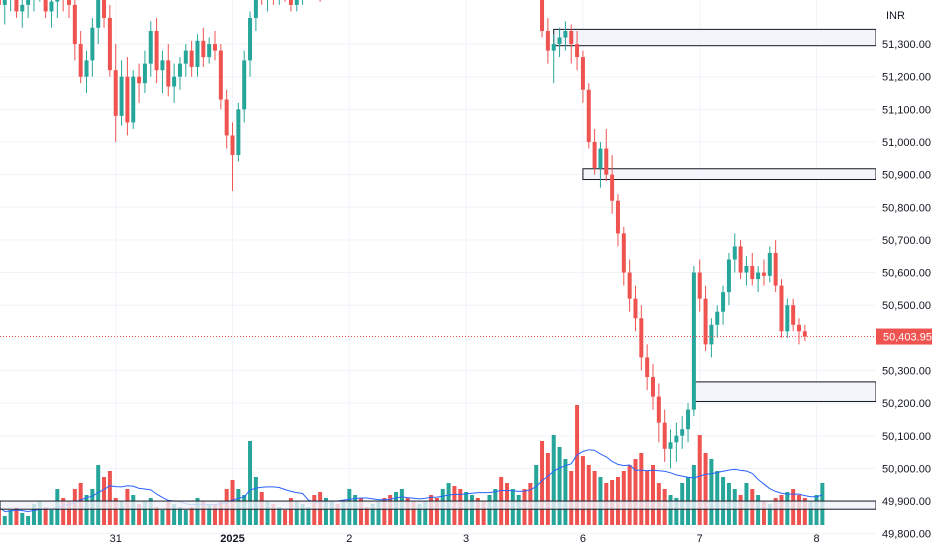  I want to click on price-tick-label: 50,600.00, so click(906, 274).